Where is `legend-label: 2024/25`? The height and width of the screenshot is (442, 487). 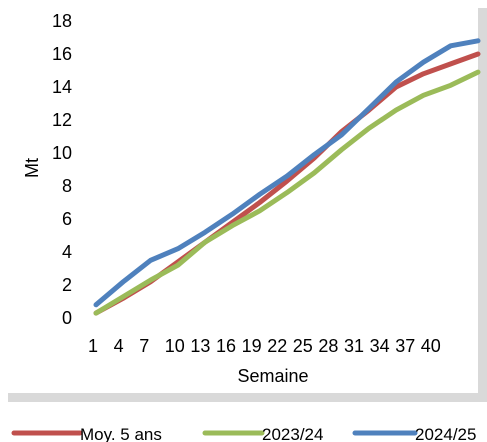
legend-label: 2024/25 is located at coordinates (445, 433).